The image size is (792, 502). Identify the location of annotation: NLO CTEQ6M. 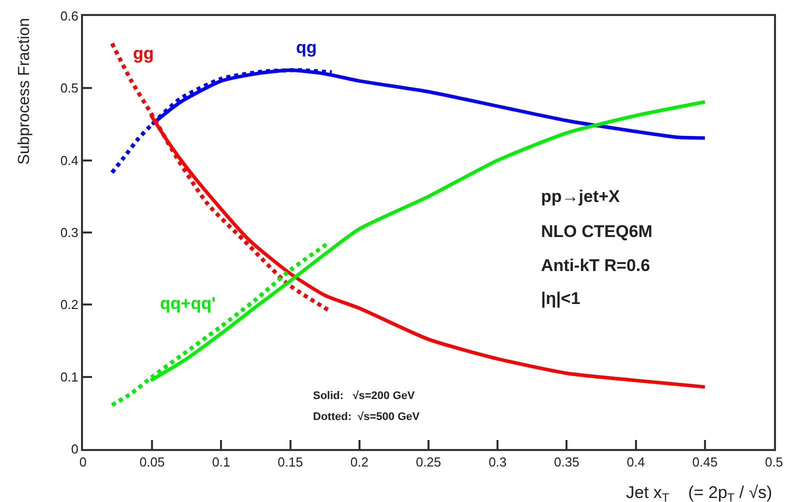
(596, 231).